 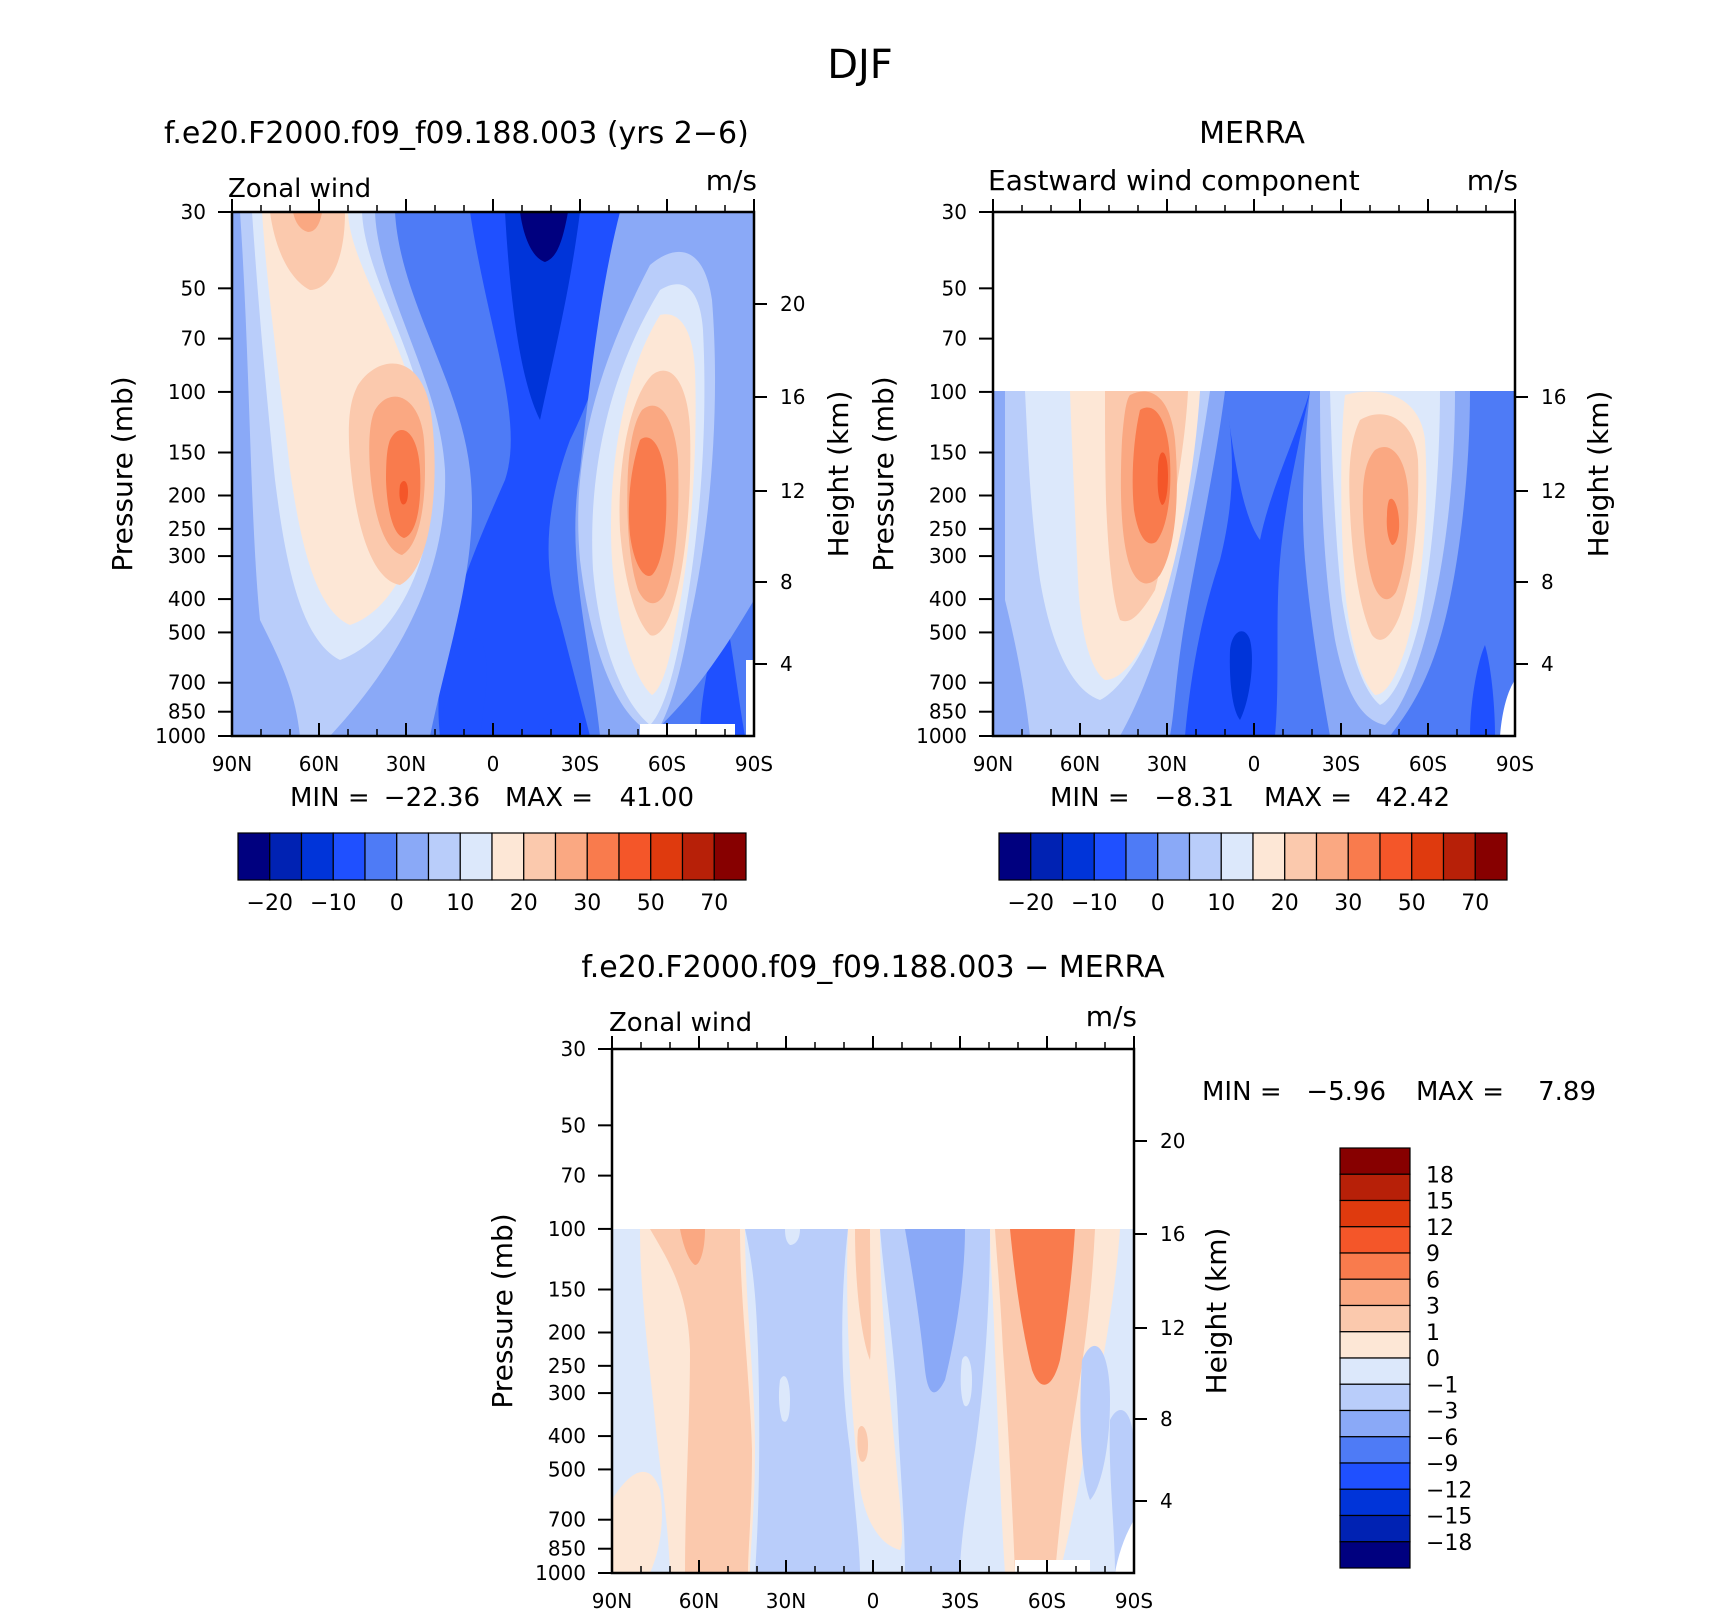 What do you see at coordinates (1460, 1092) in the screenshot?
I see `max-label: MAX =` at bounding box center [1460, 1092].